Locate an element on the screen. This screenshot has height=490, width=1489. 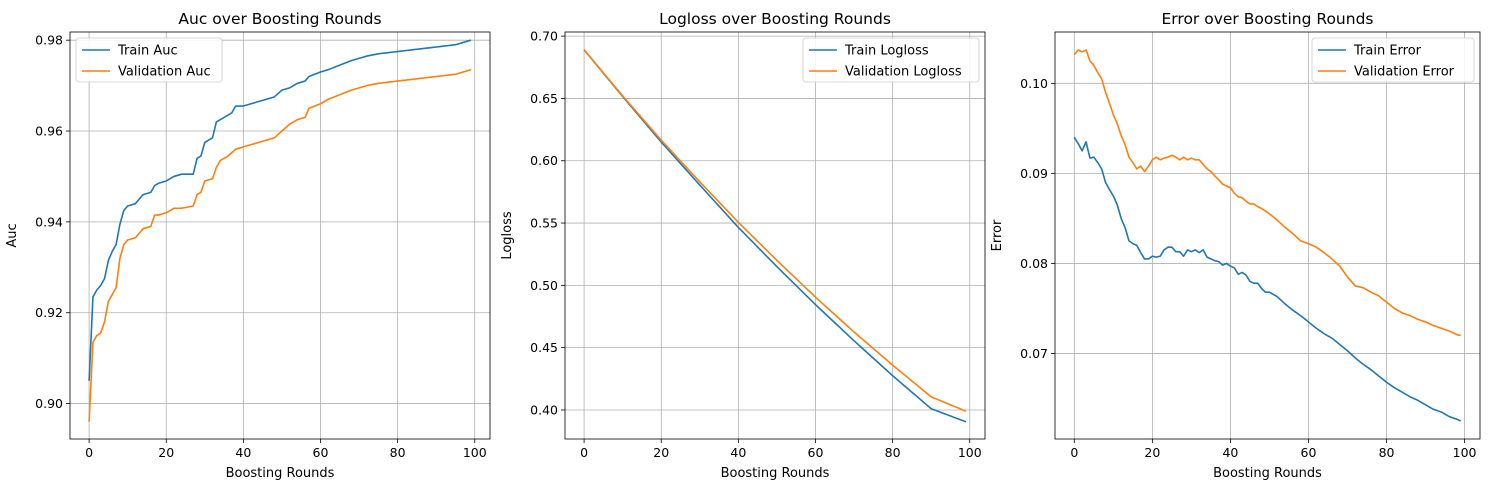
auc-xtick-label-4: 80 is located at coordinates (398, 452).